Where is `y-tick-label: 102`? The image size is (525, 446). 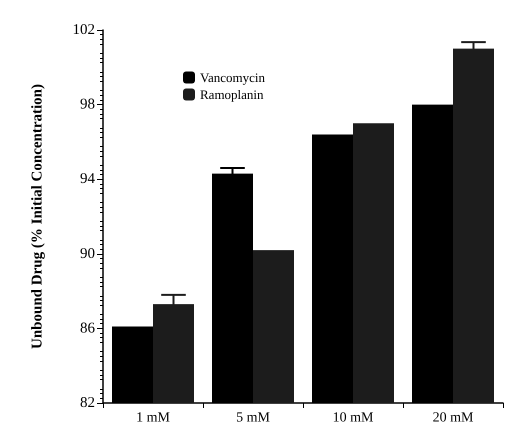 y-tick-label: 102 is located at coordinates (83, 30).